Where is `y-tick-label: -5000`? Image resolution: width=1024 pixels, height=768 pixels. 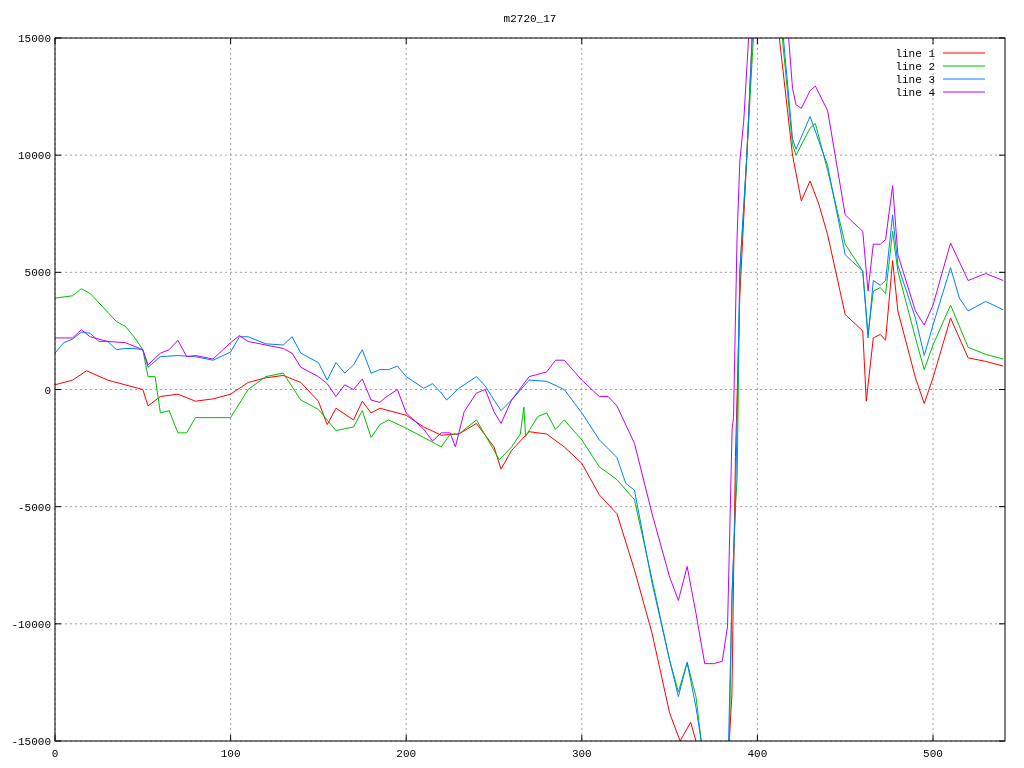
y-tick-label: -5000 is located at coordinates (34, 507).